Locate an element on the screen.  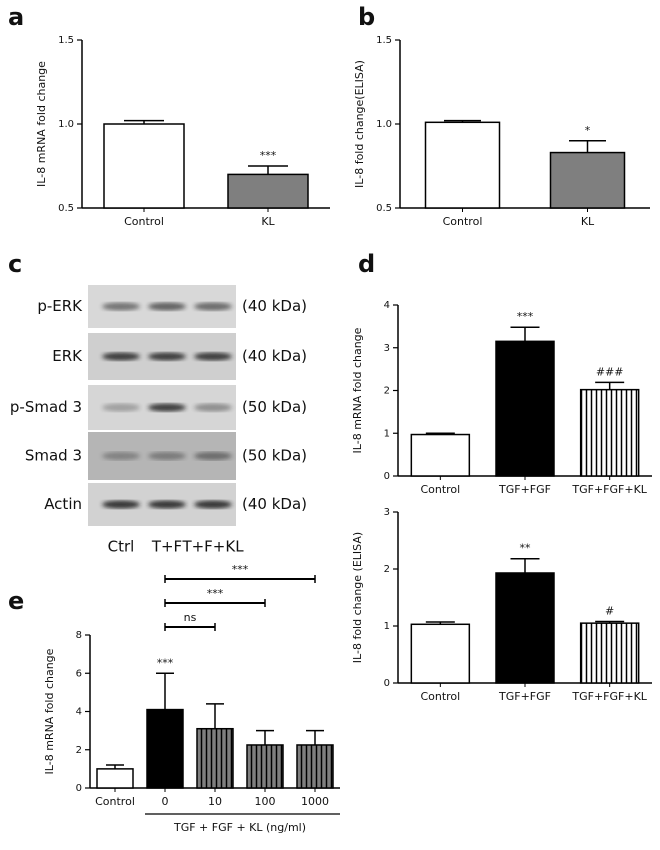
bracket-label: ns is located at coordinates (190, 617).